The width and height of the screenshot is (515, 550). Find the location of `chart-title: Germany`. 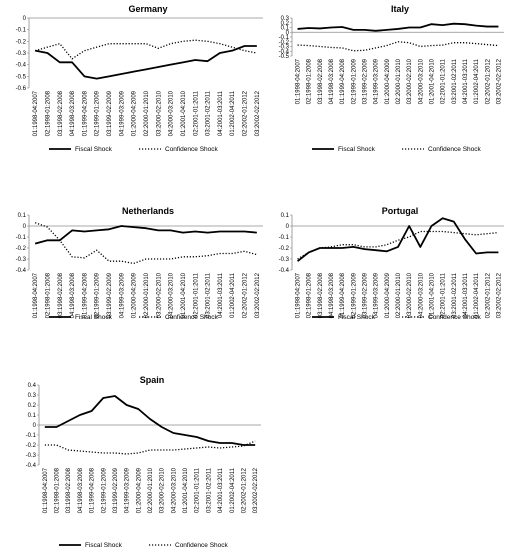

chart-title: Germany is located at coordinates (147, 9).